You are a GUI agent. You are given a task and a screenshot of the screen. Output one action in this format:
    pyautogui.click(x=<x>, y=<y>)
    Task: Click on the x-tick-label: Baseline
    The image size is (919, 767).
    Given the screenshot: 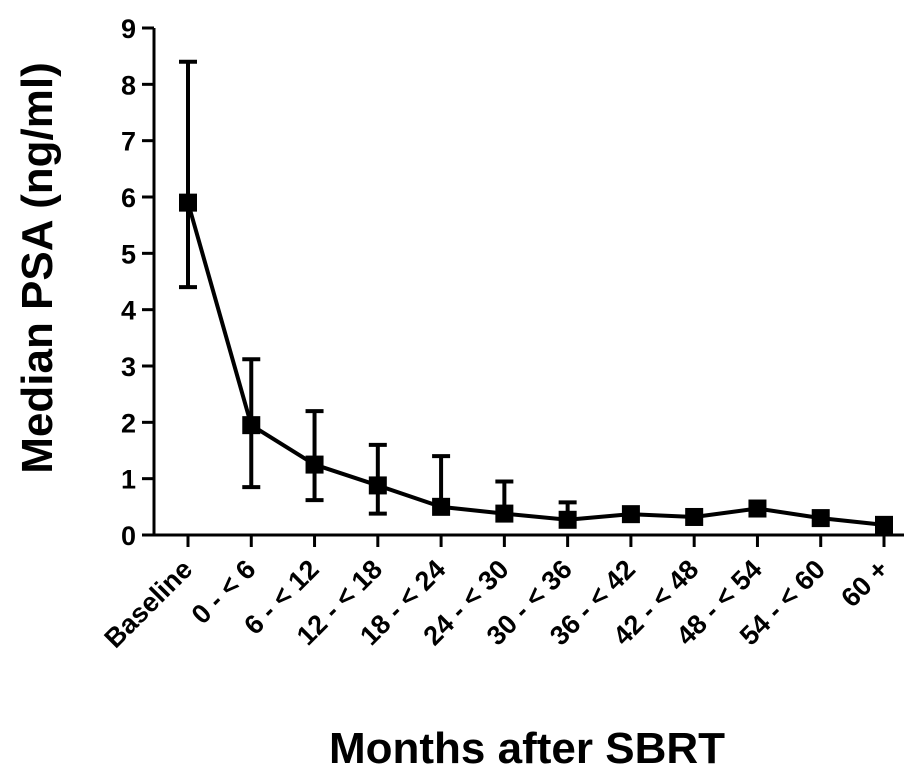 What is the action you would take?
    pyautogui.click(x=148, y=604)
    